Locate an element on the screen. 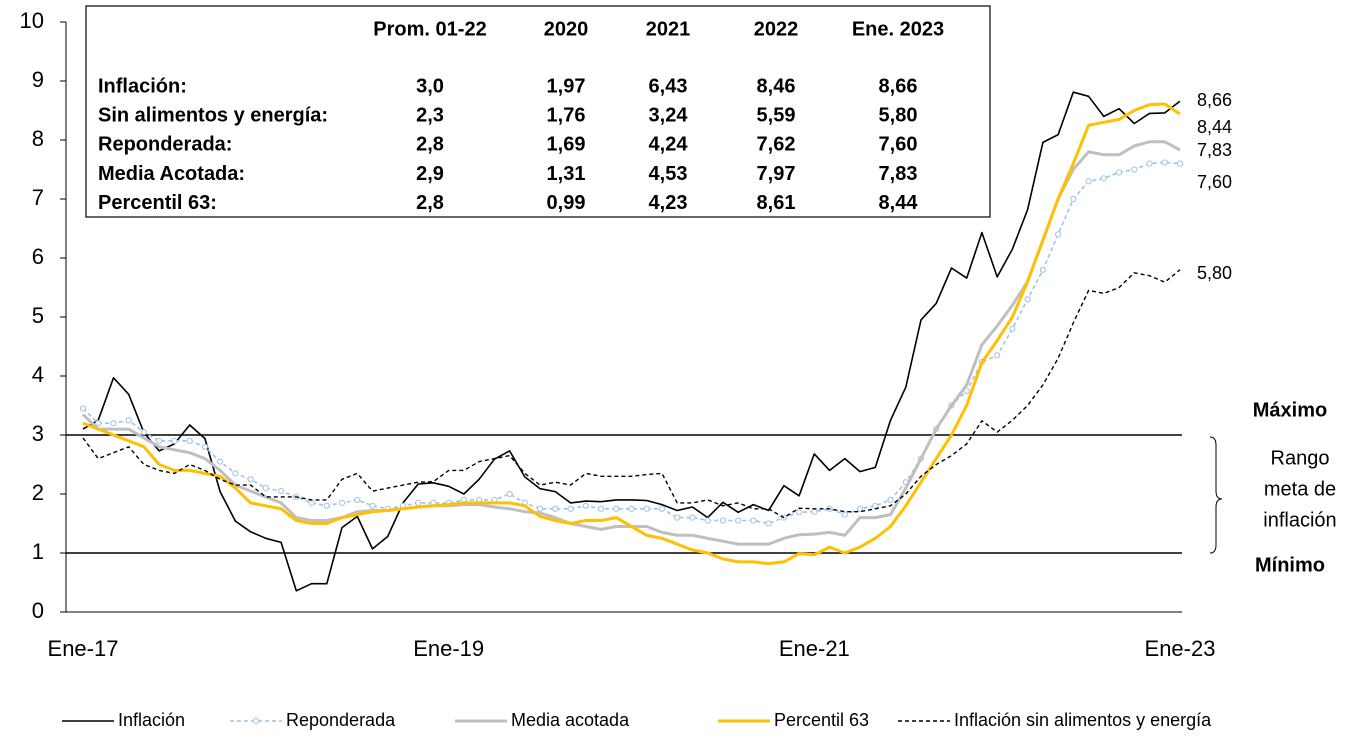 Image resolution: width=1364 pixels, height=743 pixels. end-label: 5,80 is located at coordinates (1214, 273).